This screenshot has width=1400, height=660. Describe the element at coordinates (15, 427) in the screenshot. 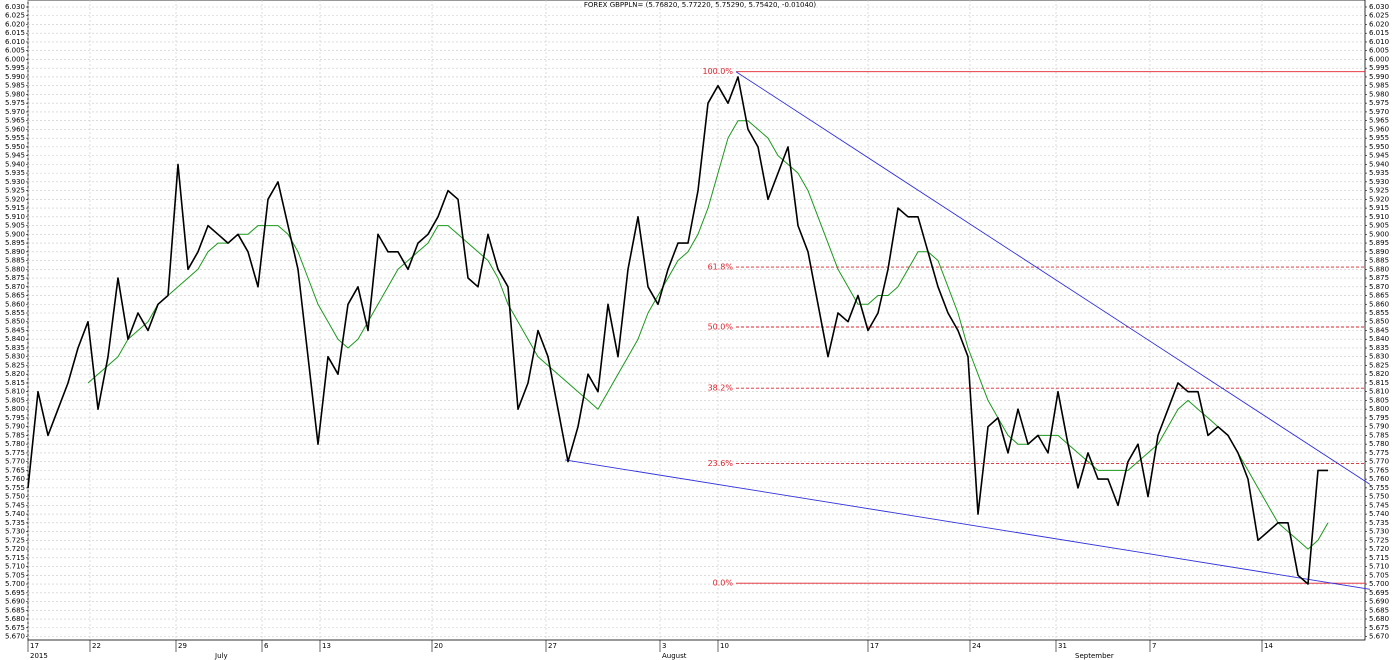

I see `y-tick-label: 5.790` at that location.